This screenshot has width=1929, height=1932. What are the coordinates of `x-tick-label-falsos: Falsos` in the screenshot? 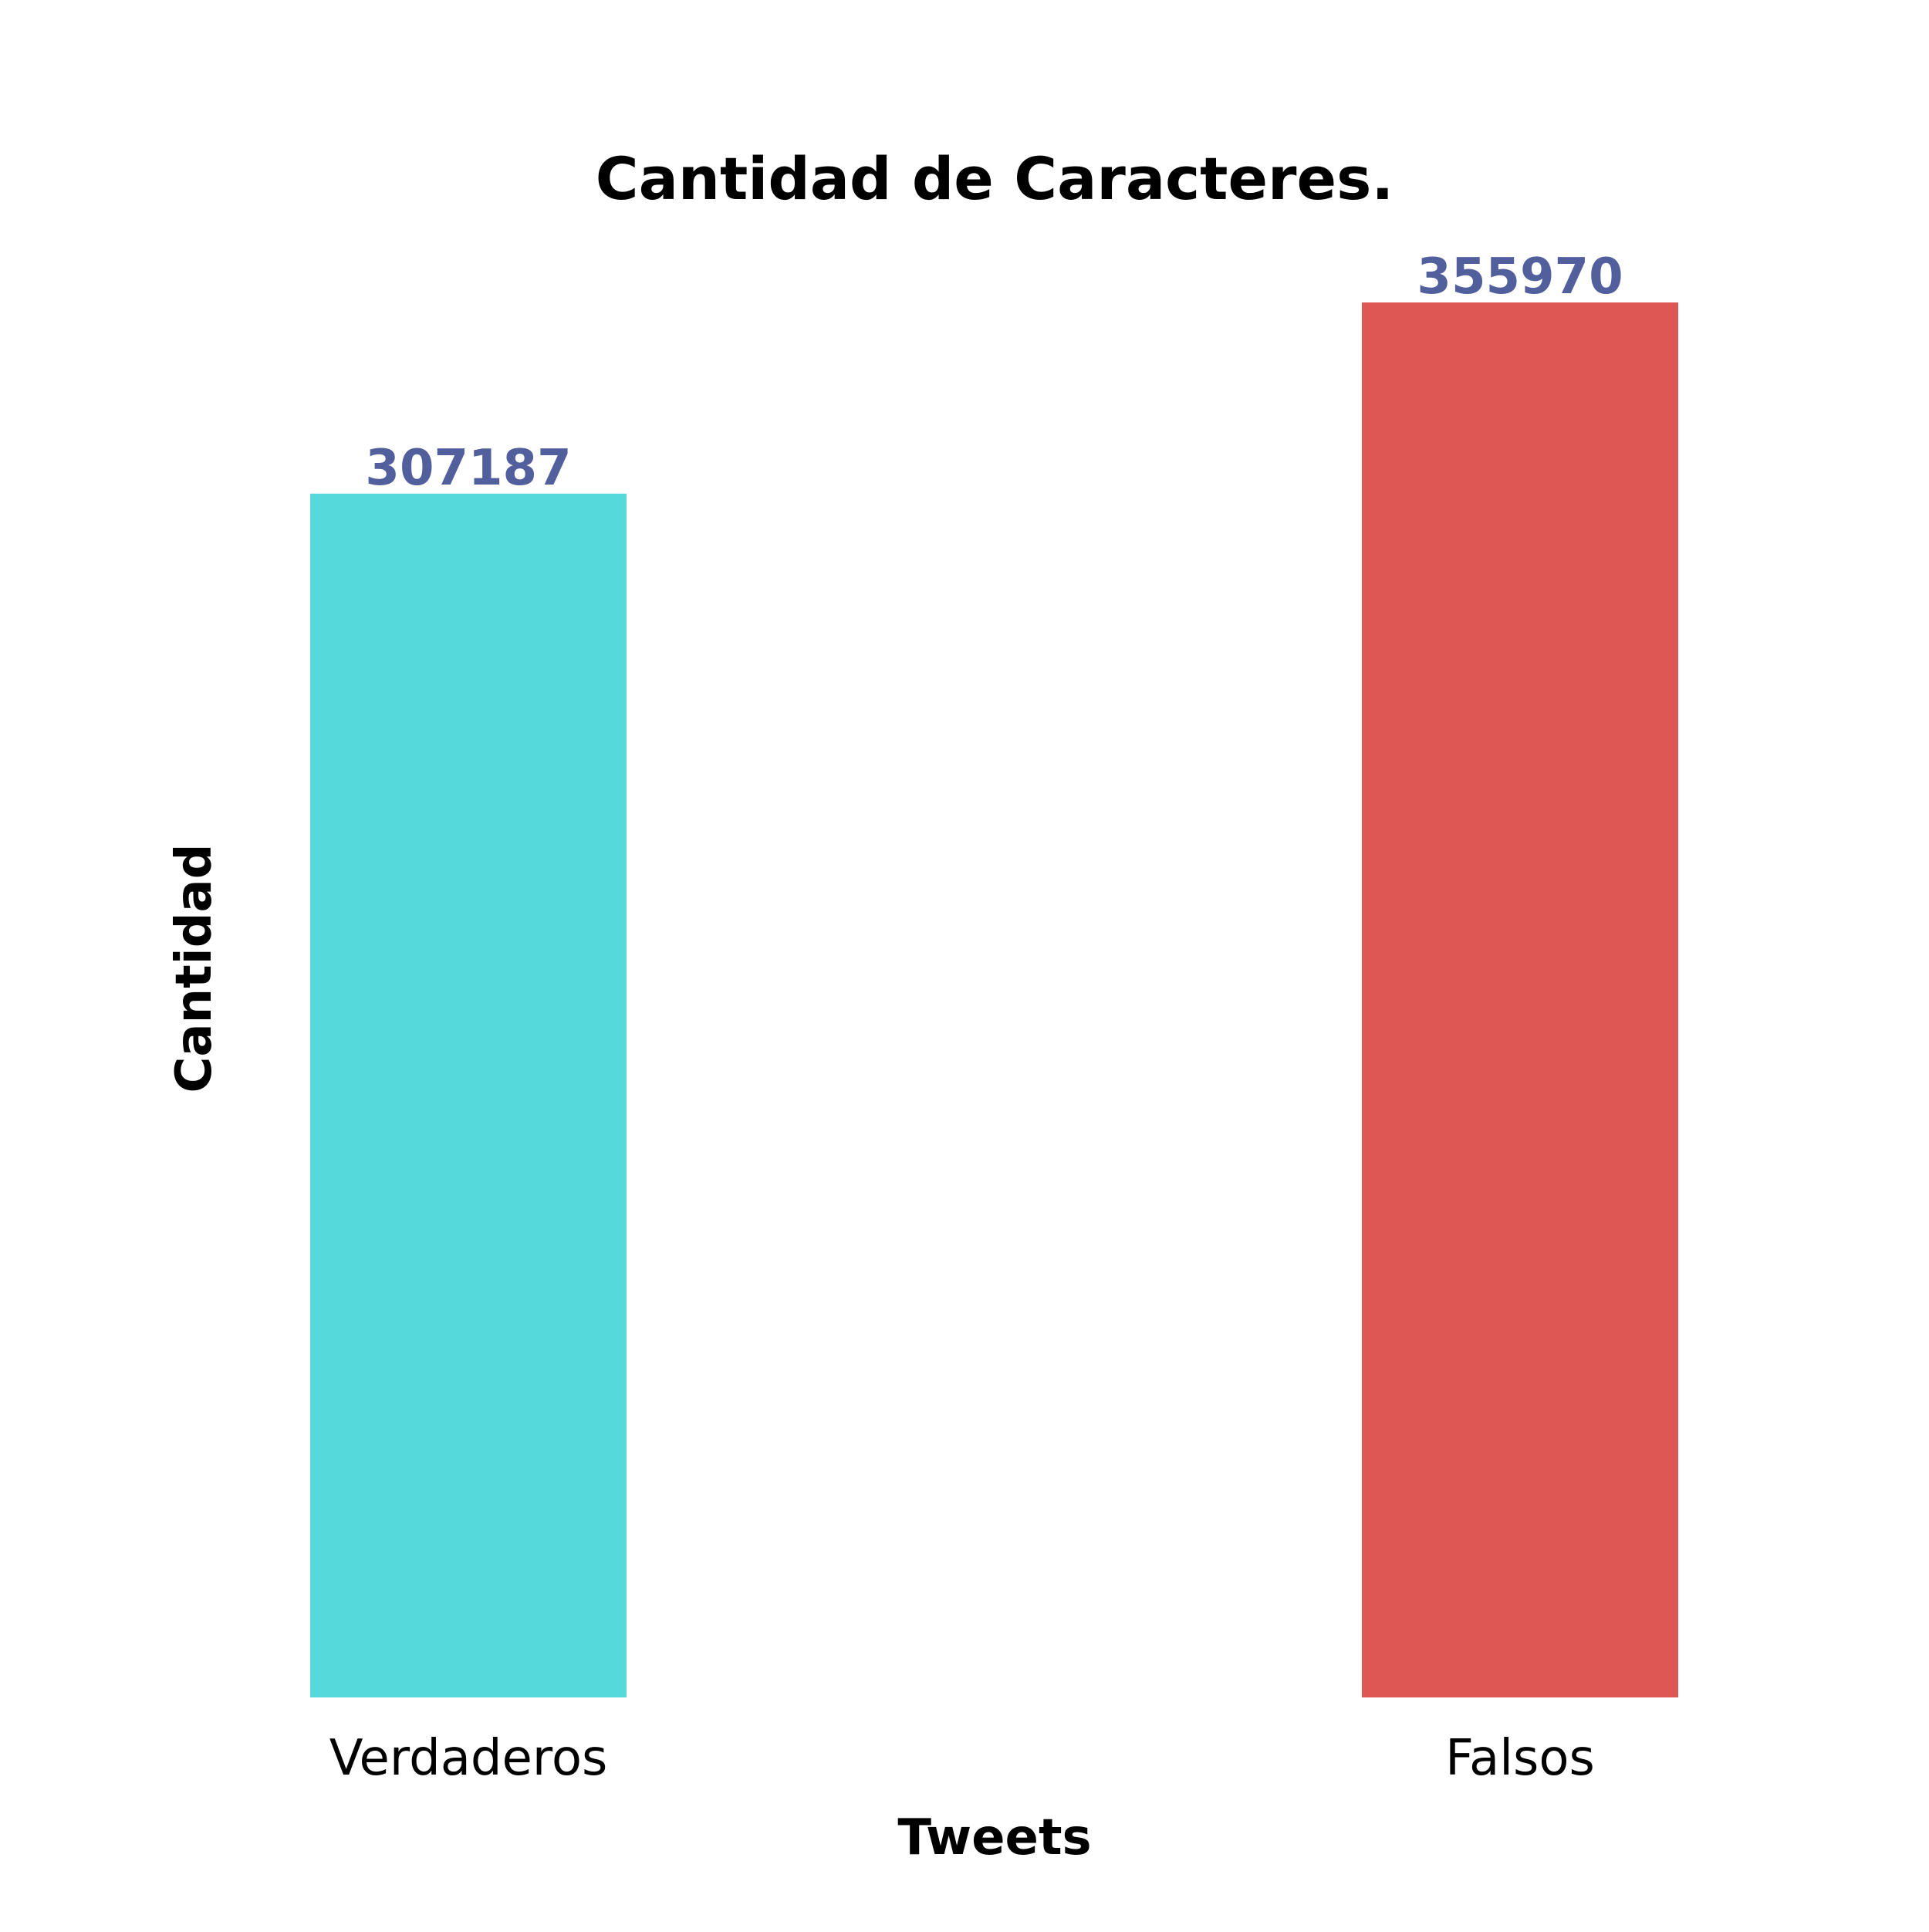 It's located at (1520, 1758).